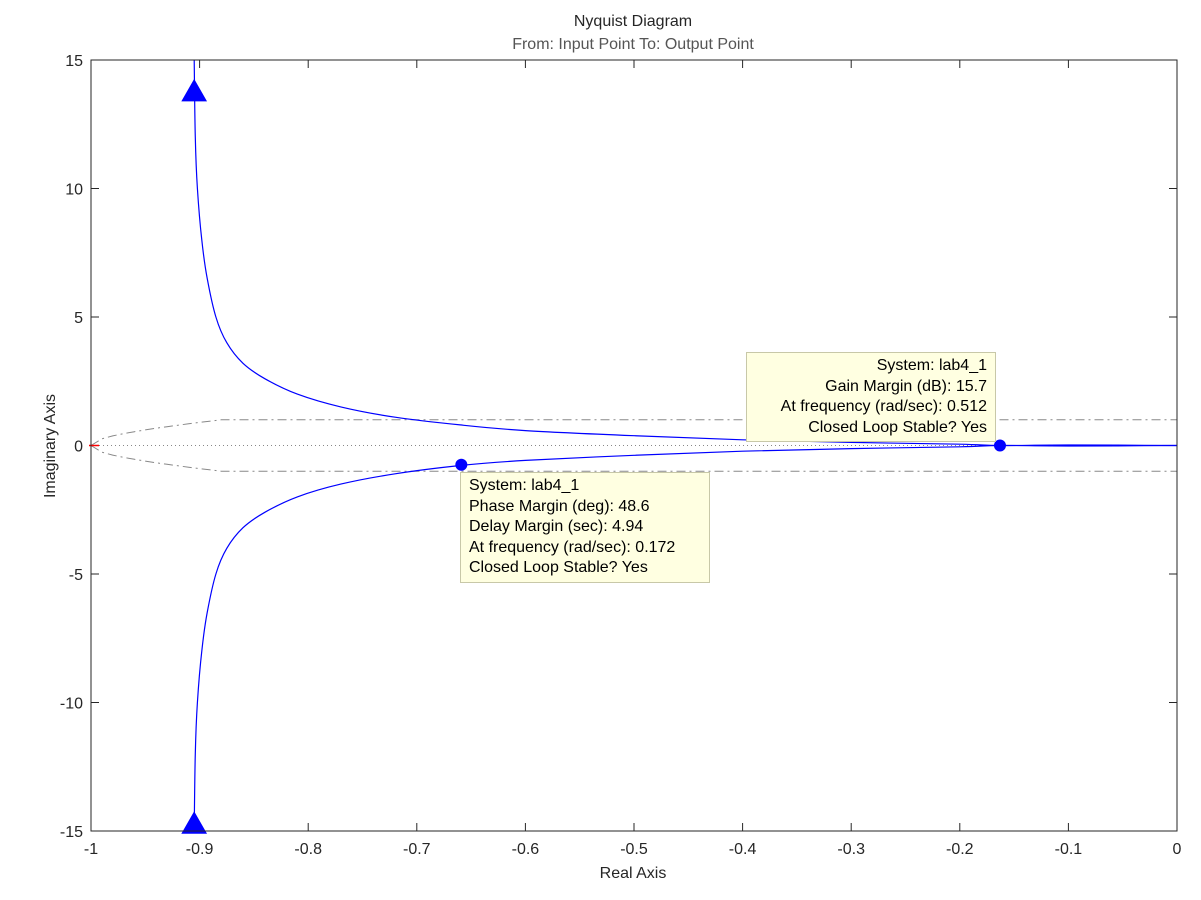 The image size is (1201, 900). What do you see at coordinates (76, 575) in the screenshot?
I see `y-tick-label: -5` at bounding box center [76, 575].